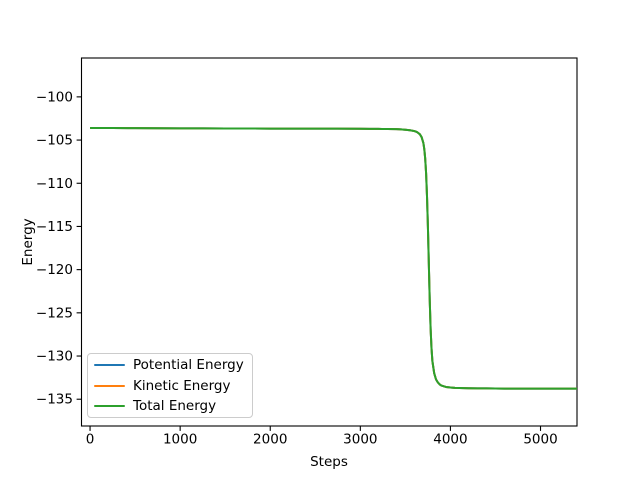 The height and width of the screenshot is (480, 640). I want to click on y-tick-label: −130, so click(54, 357).